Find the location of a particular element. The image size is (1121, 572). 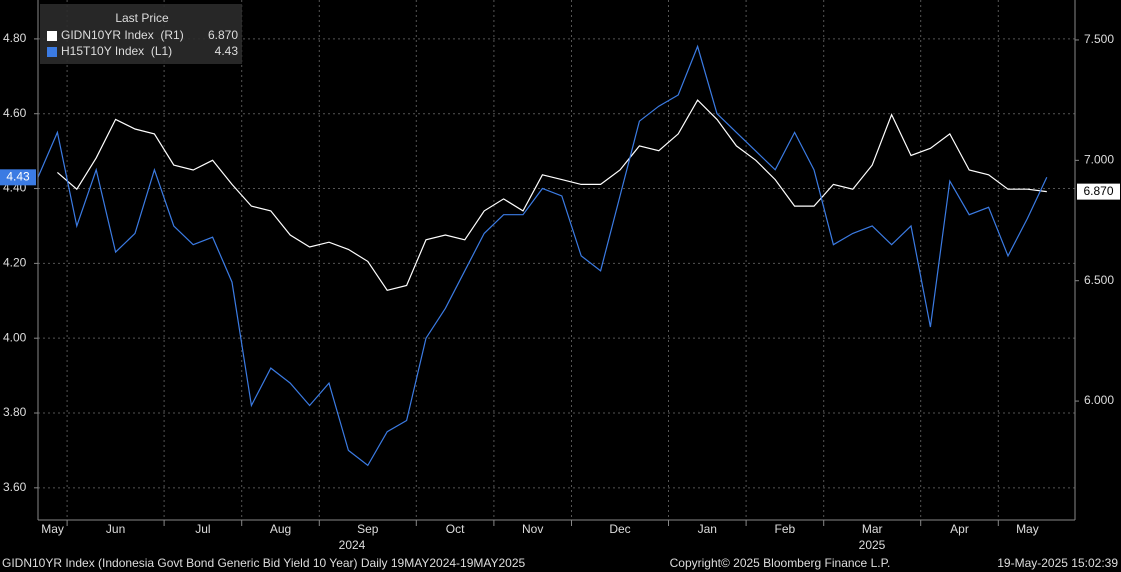

y2-tick-label: 6.500 is located at coordinates (1099, 280).